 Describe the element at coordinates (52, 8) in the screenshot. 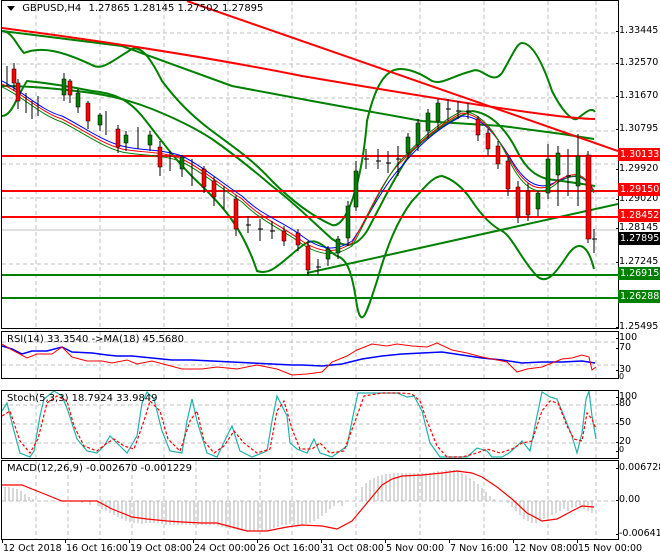

I see `symbol-timeframe: GBPUSD,H4` at that location.